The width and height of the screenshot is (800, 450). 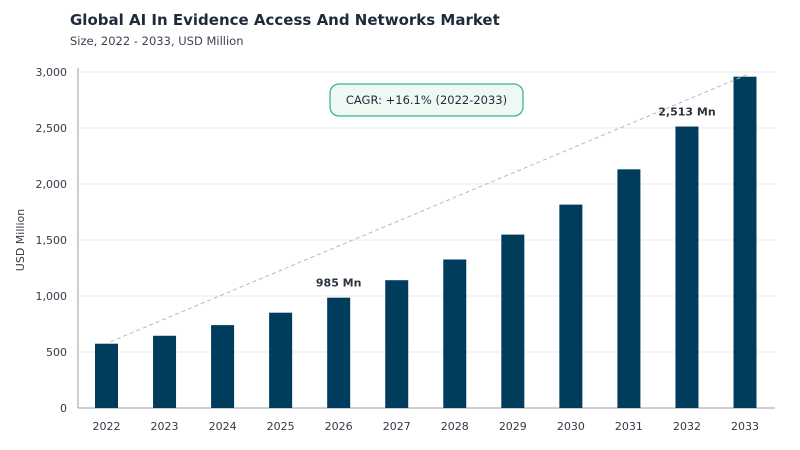 I want to click on x-tick-label: 2030, so click(x=571, y=426).